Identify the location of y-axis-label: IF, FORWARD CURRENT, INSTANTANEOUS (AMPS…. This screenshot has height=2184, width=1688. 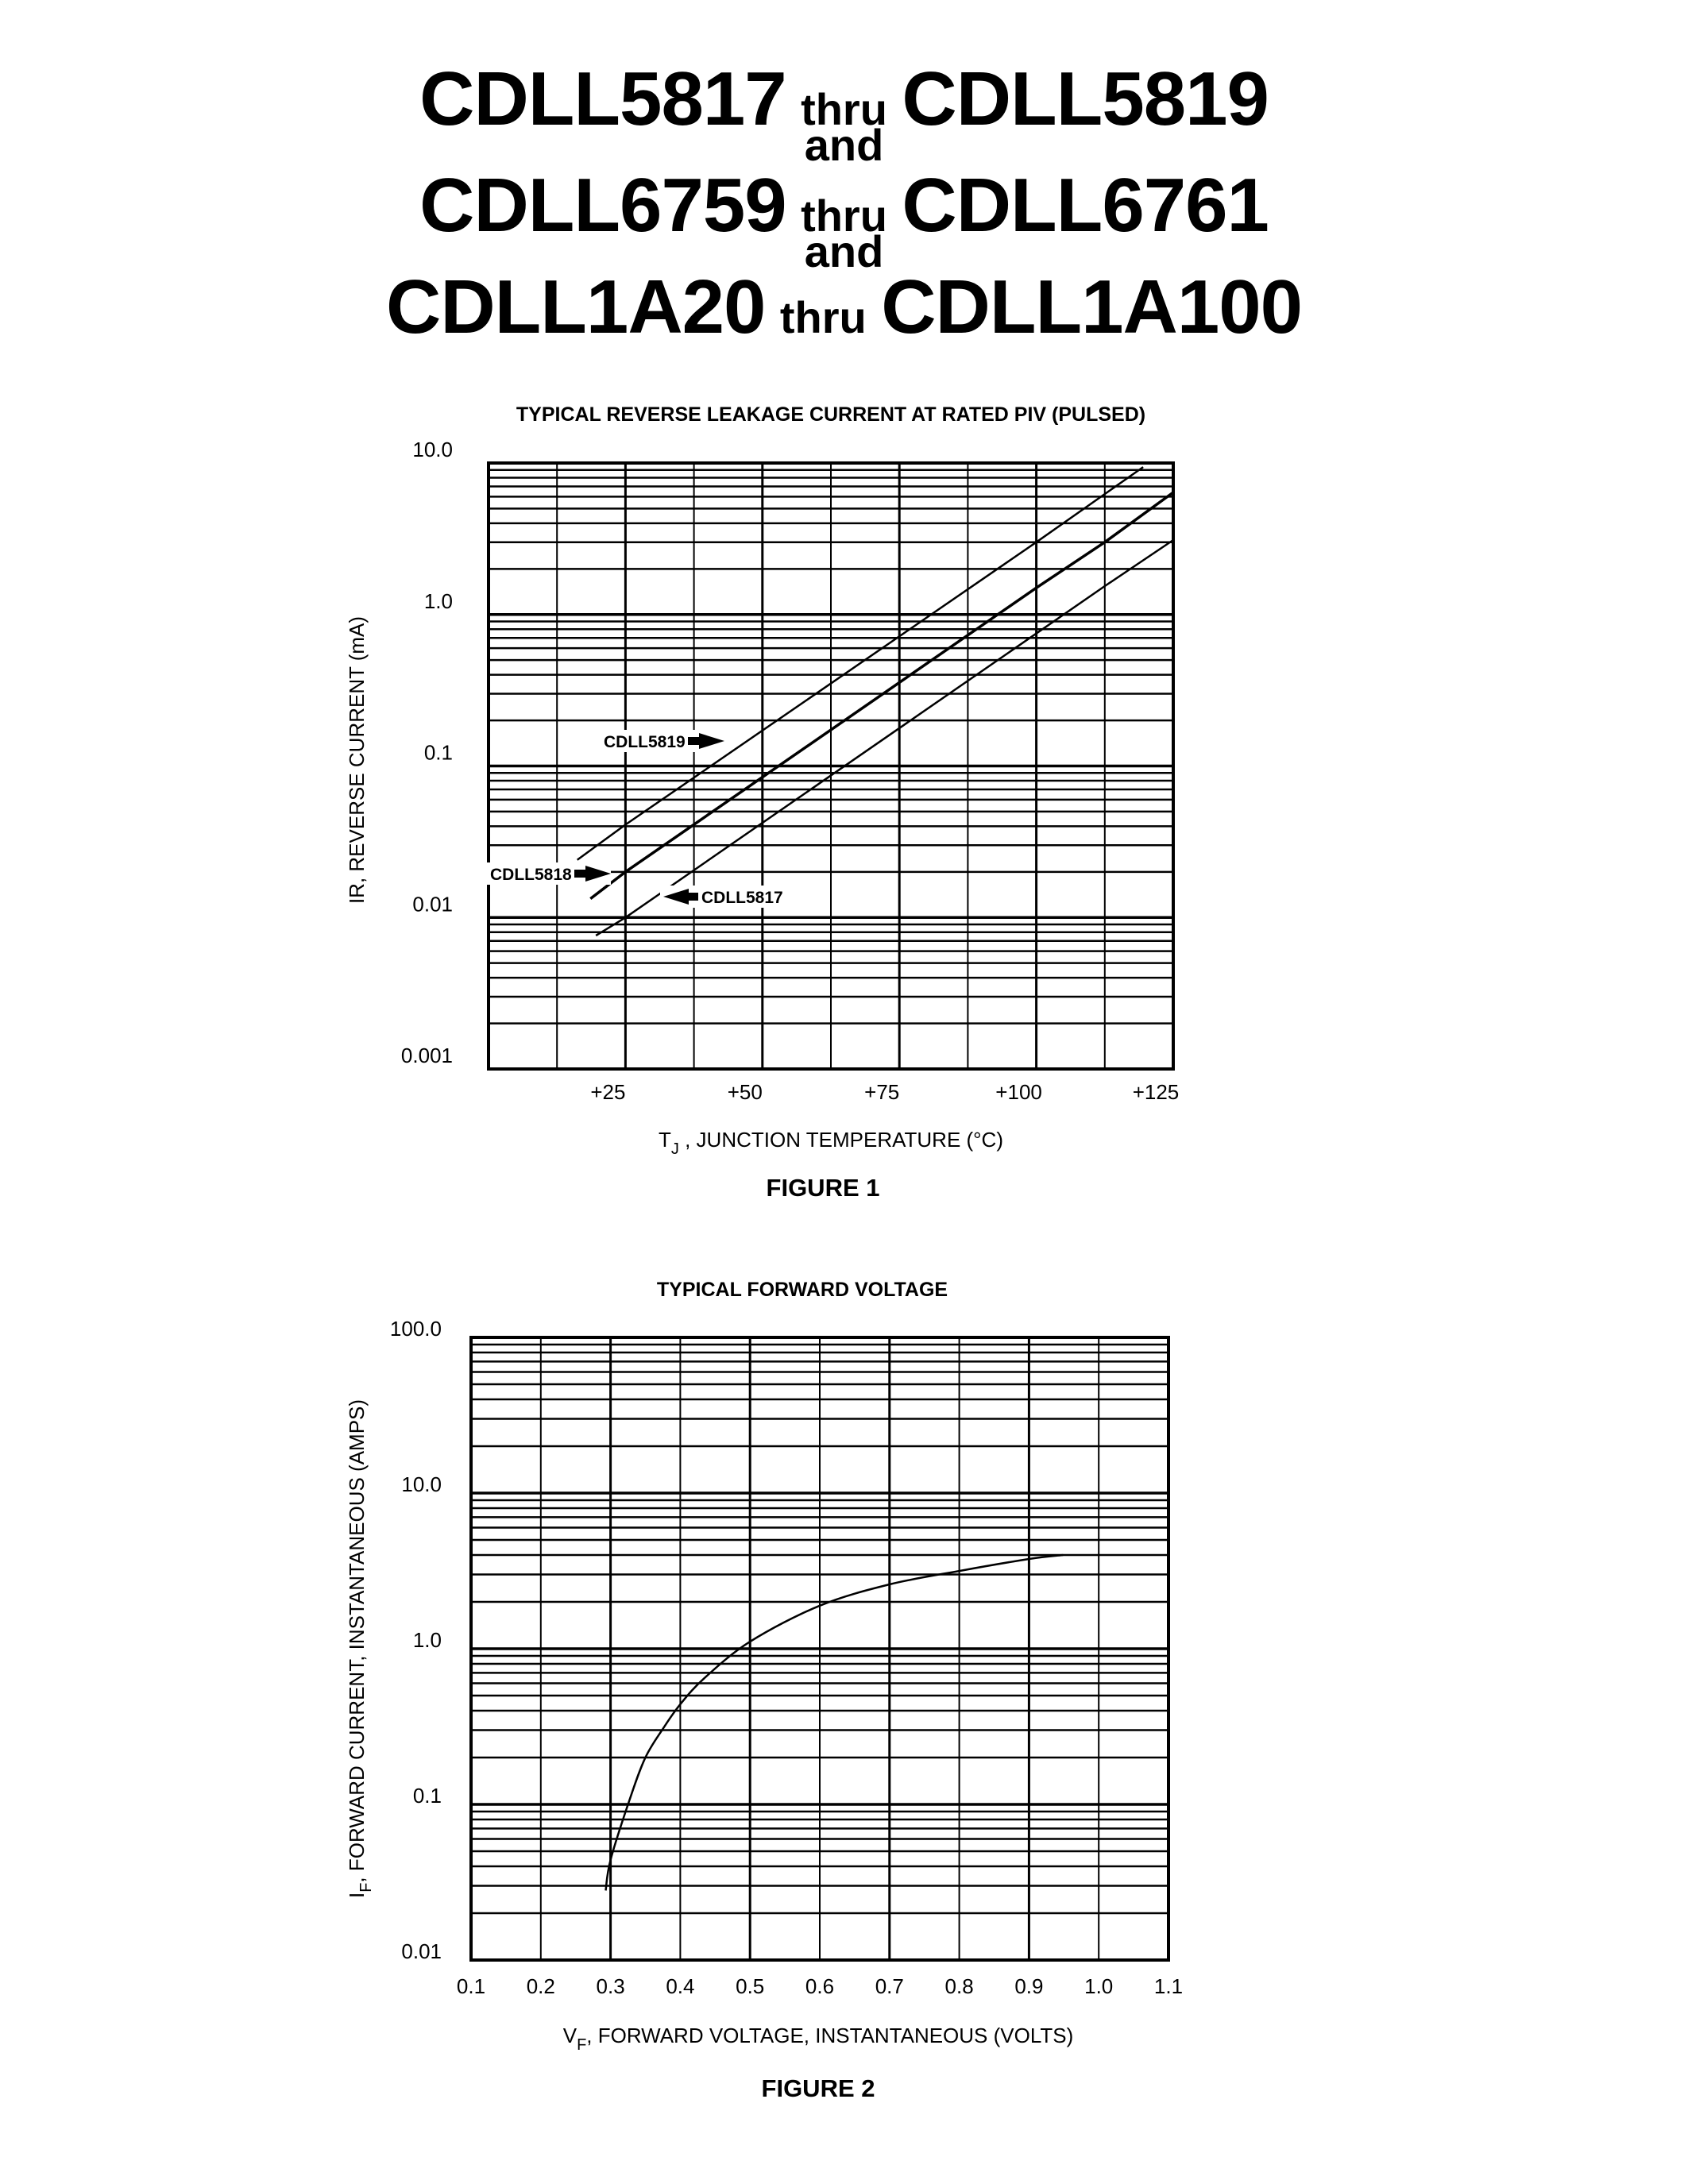
(360, 1648).